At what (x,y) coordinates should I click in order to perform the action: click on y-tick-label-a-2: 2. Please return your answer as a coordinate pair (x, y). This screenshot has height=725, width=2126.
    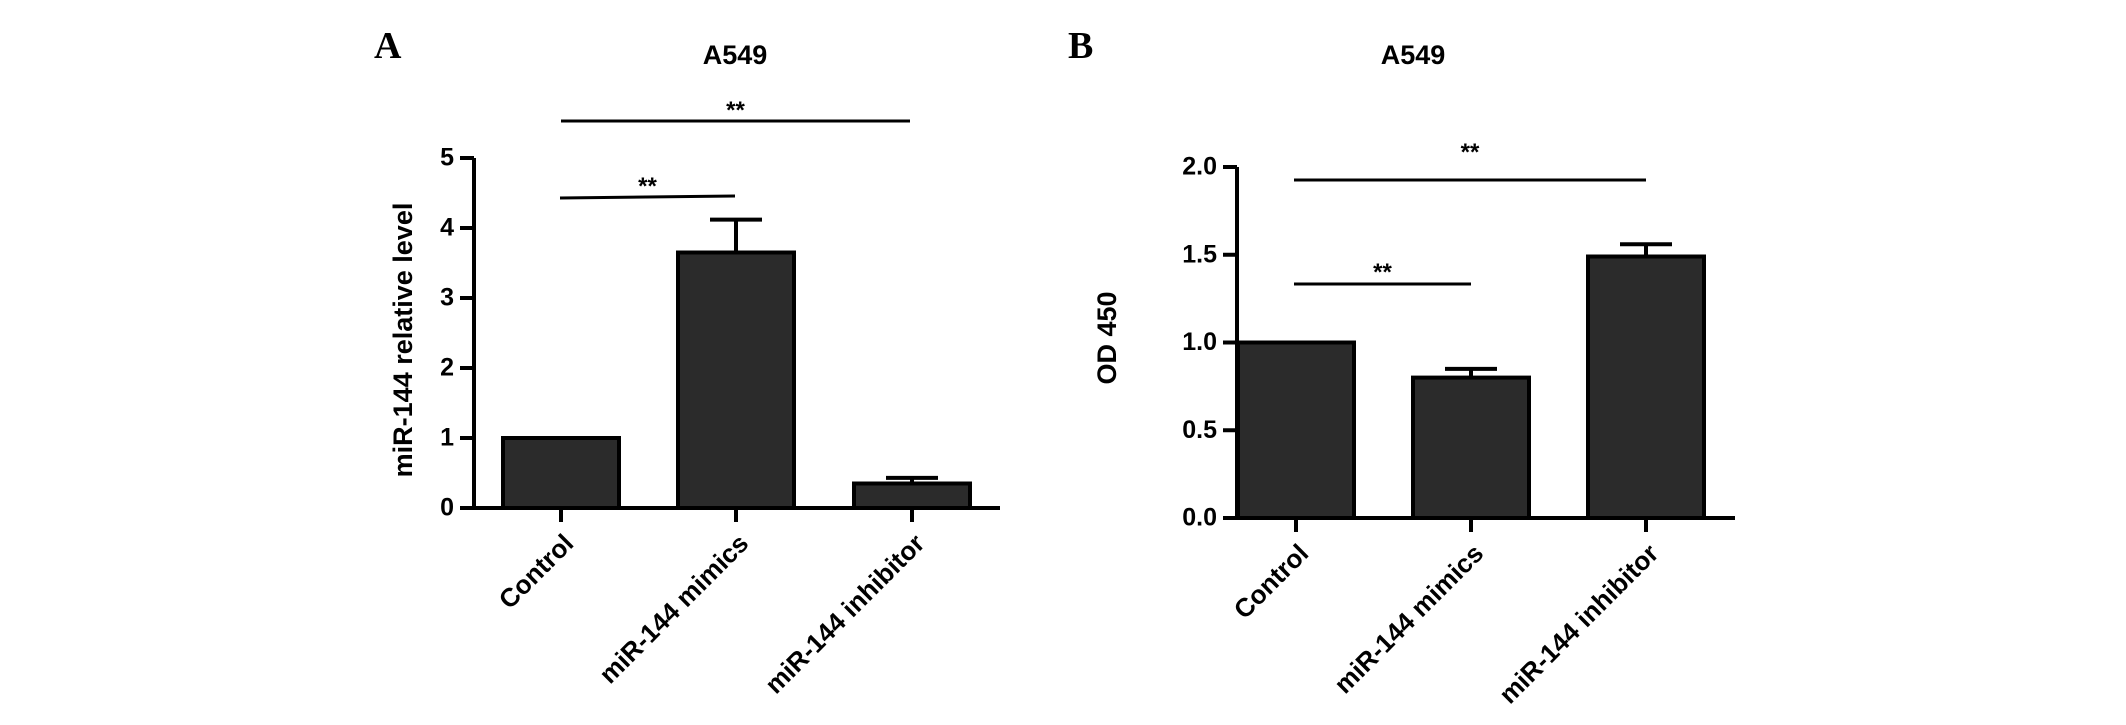
    Looking at the image, I should click on (447, 368).